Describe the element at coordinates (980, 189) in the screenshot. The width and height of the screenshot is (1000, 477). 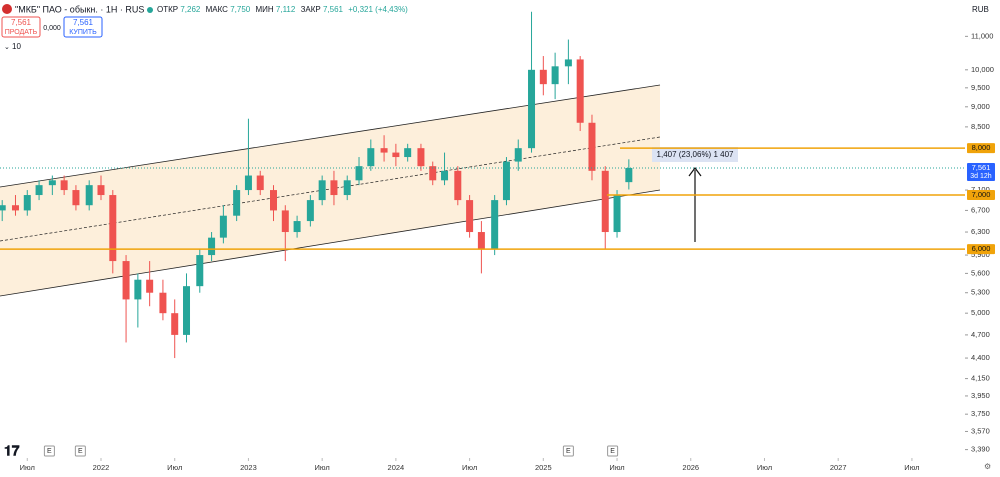
I see `y-tick-label: 7,100` at that location.